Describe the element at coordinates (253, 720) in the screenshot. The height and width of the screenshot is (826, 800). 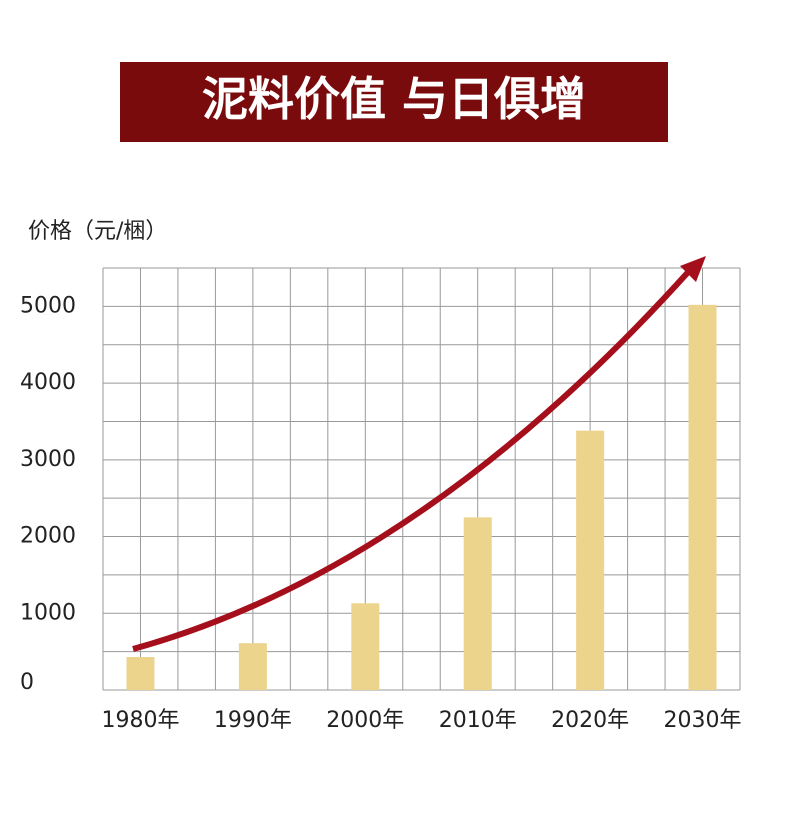
I see `x-tick-label: 1990年` at that location.